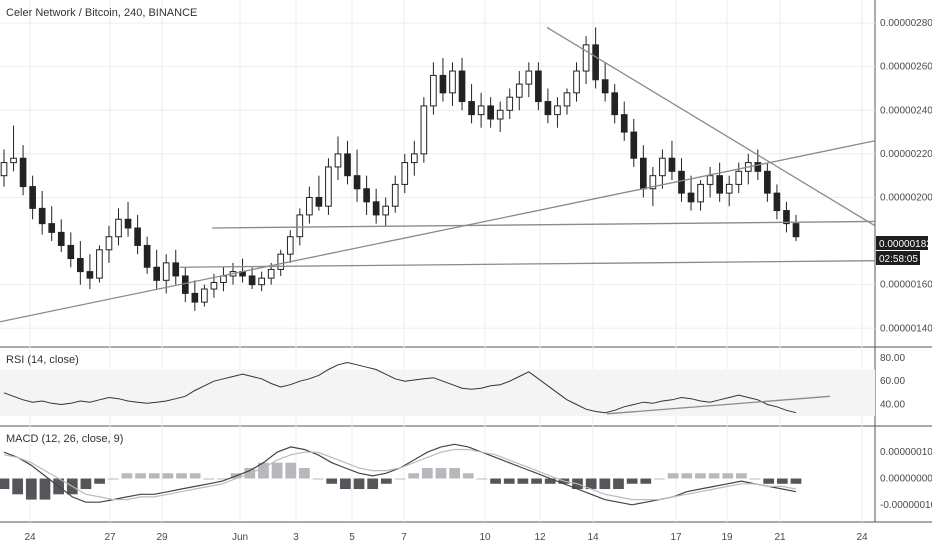 Image resolution: width=932 pixels, height=550 pixels. Describe the element at coordinates (906, 505) in the screenshot. I see `macd-tick-label: -0.00000010` at that location.